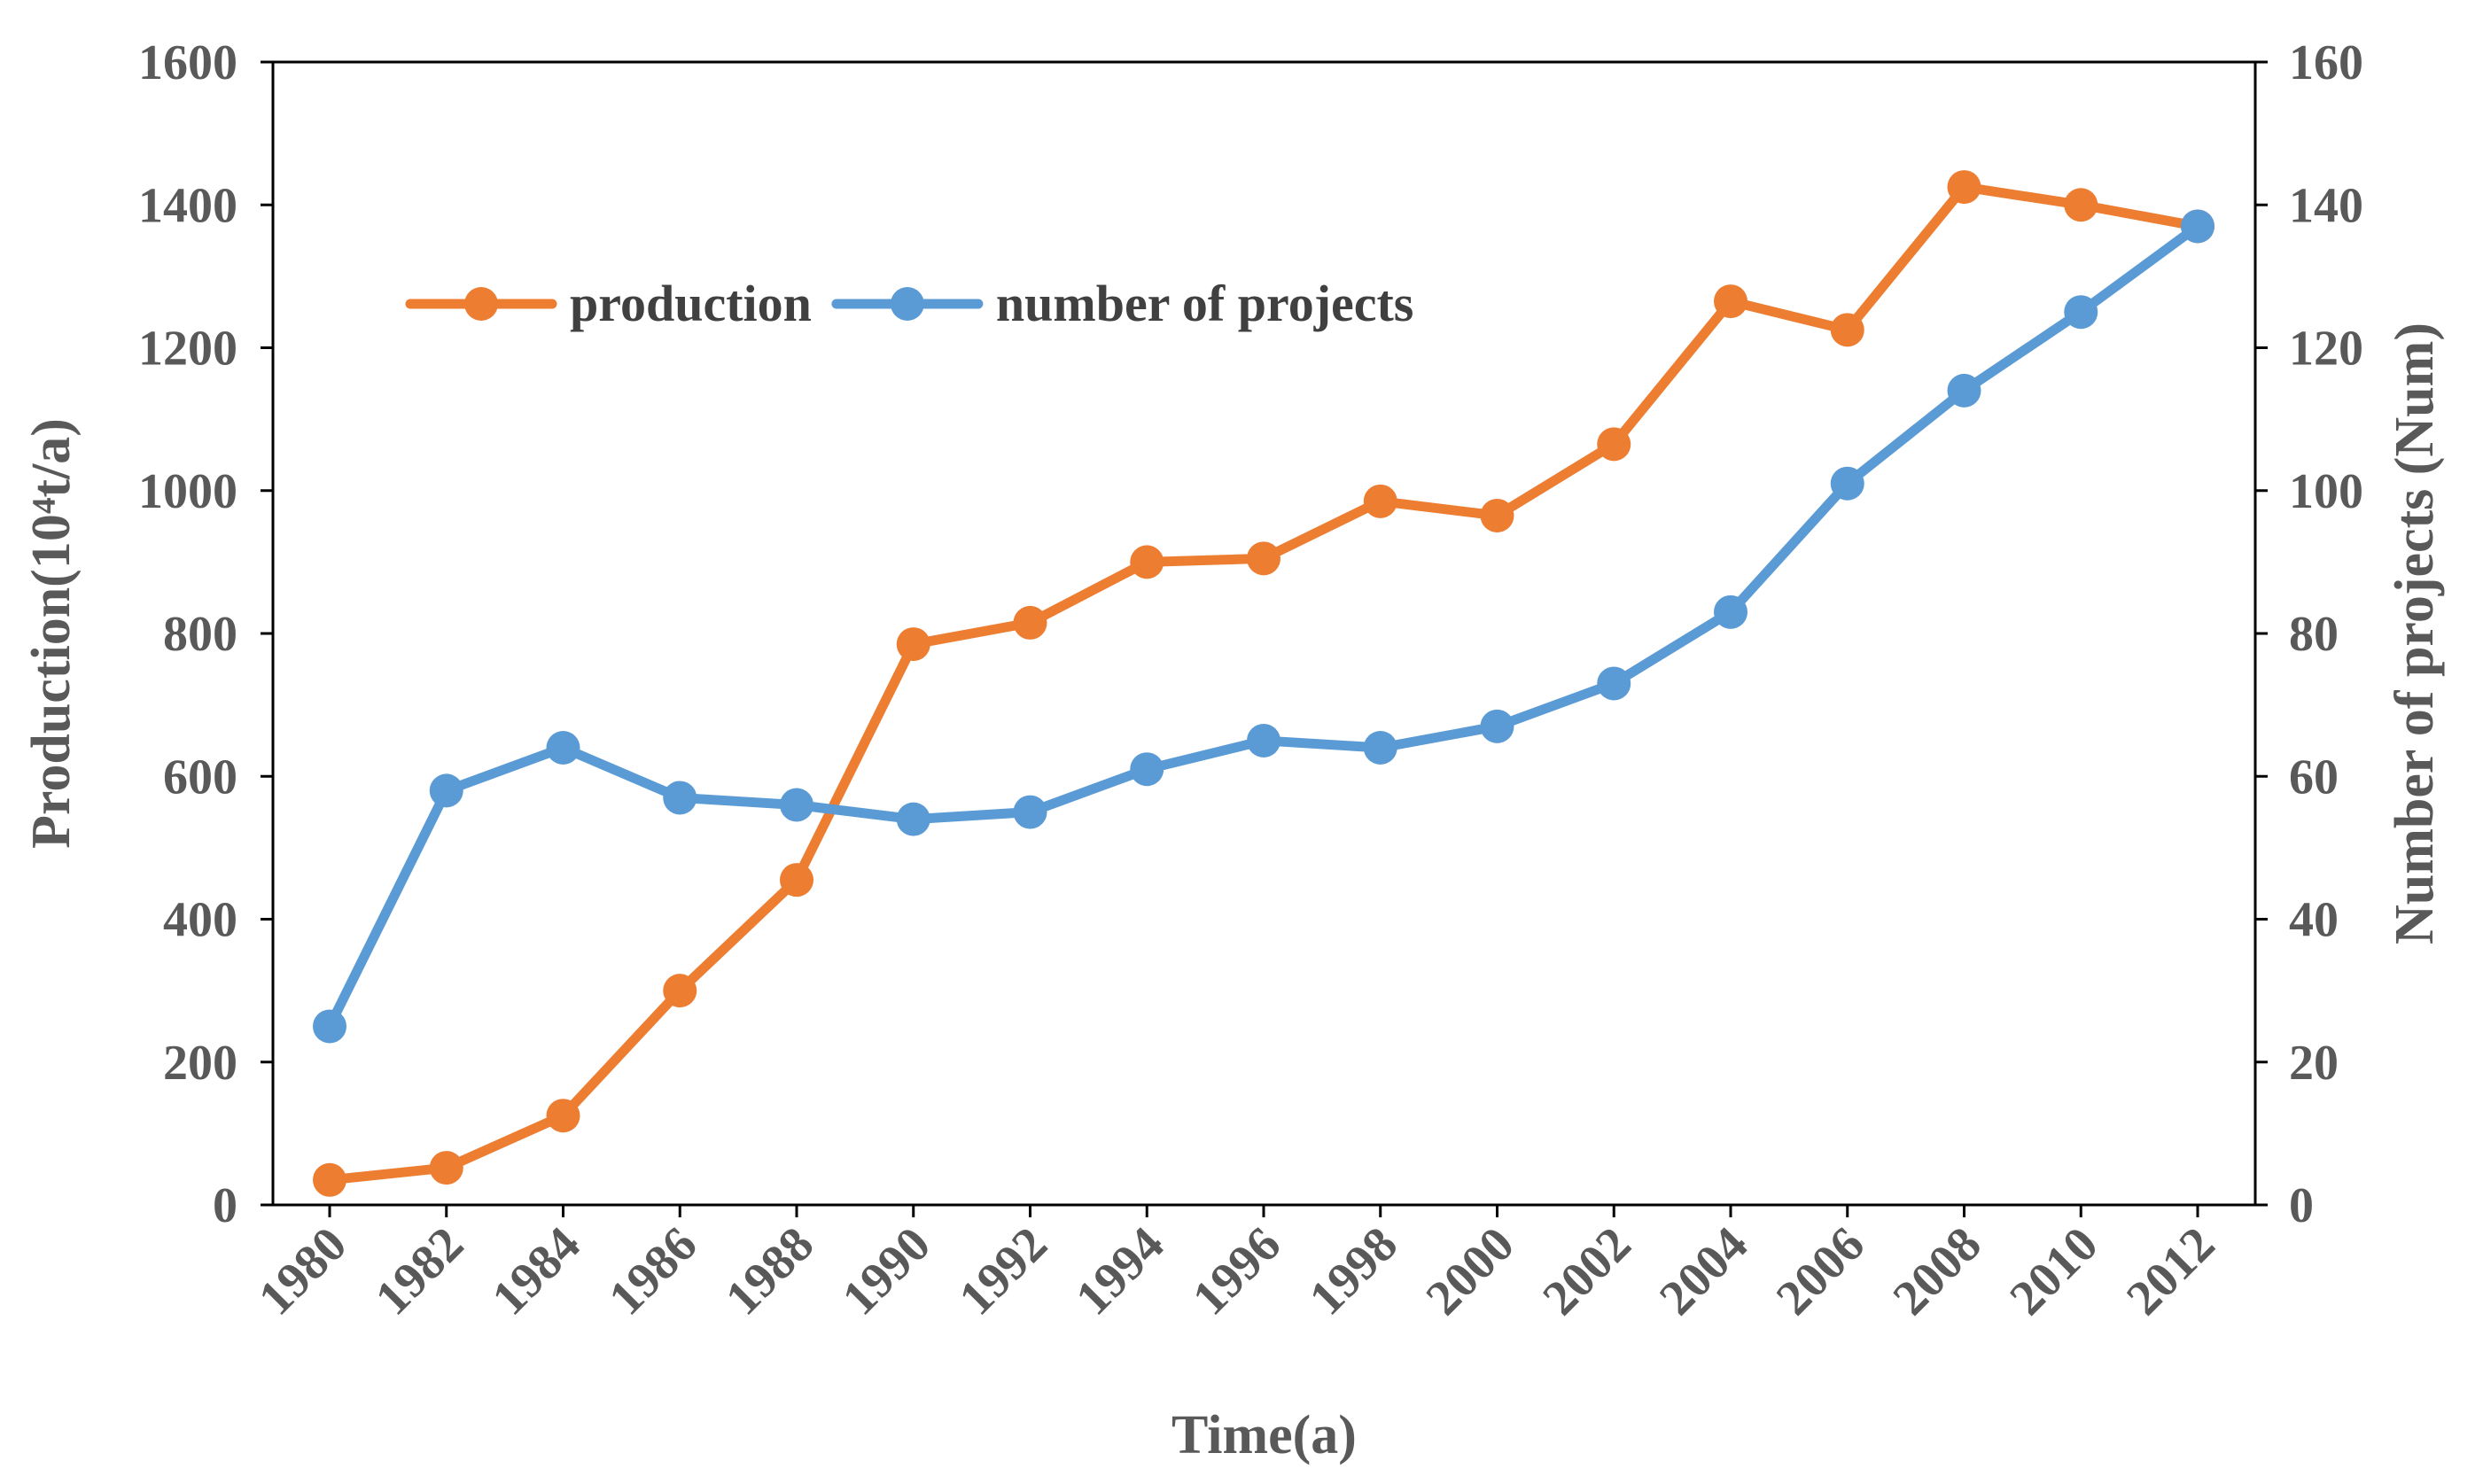 The height and width of the screenshot is (1484, 2483). What do you see at coordinates (2326, 491) in the screenshot?
I see `right-tick-label: 100` at bounding box center [2326, 491].